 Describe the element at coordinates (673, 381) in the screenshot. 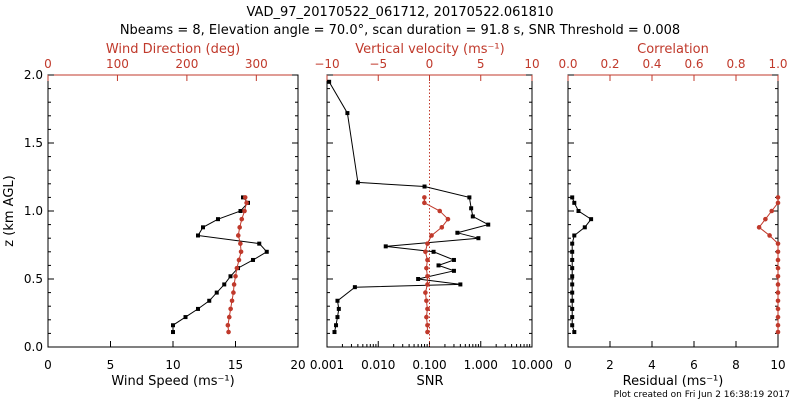

I see `panel3-bottom-axis-label: Residual (ms⁻¹)` at that location.